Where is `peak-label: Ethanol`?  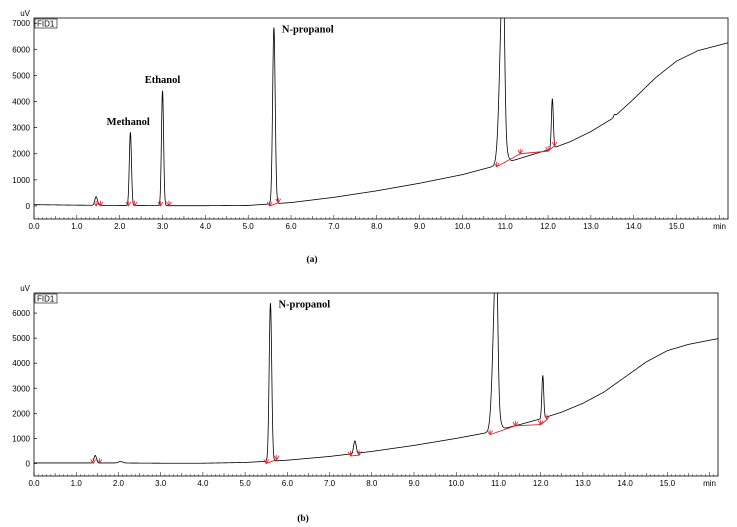 peak-label: Ethanol is located at coordinates (163, 80).